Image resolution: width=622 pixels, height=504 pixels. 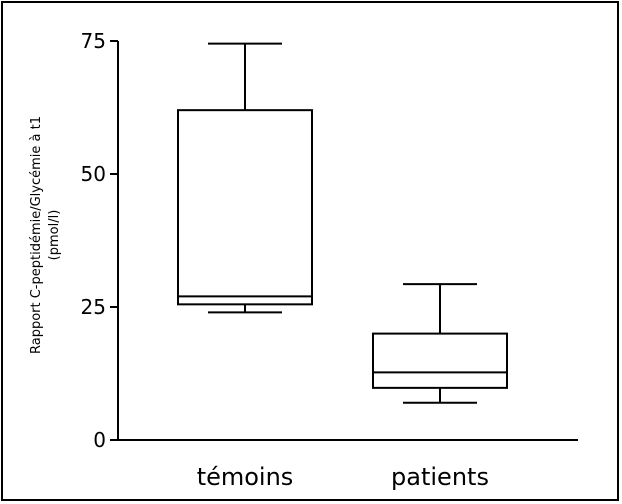 What do you see at coordinates (245, 477) in the screenshot?
I see `x-category-label: témoins` at bounding box center [245, 477].